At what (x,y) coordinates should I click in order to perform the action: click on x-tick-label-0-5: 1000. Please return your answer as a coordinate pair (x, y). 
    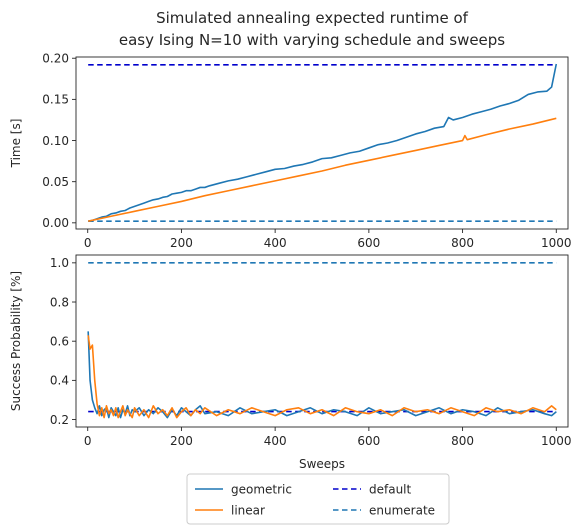
    Looking at the image, I should click on (556, 243).